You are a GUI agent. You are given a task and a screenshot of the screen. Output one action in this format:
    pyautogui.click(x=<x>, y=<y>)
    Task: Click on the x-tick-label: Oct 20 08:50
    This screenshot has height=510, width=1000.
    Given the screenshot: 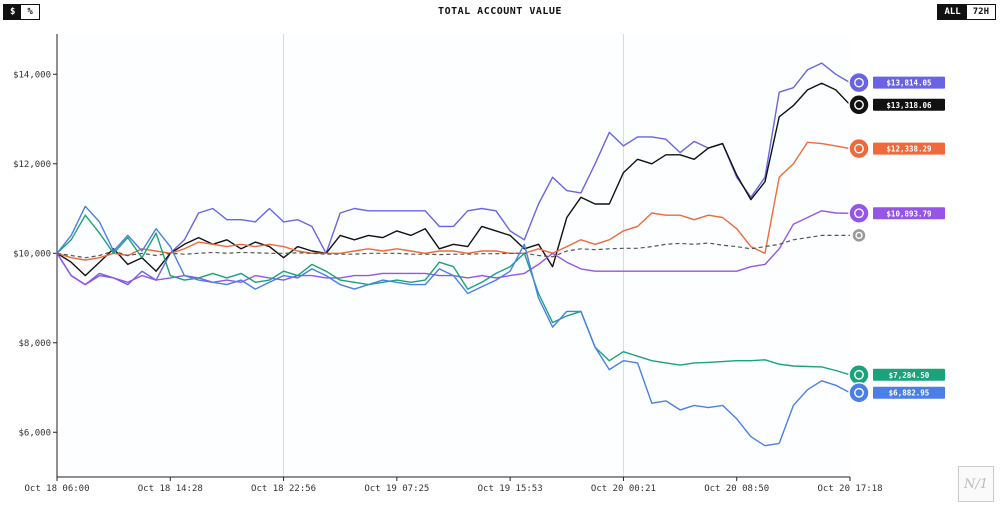 What is the action you would take?
    pyautogui.click(x=736, y=489)
    